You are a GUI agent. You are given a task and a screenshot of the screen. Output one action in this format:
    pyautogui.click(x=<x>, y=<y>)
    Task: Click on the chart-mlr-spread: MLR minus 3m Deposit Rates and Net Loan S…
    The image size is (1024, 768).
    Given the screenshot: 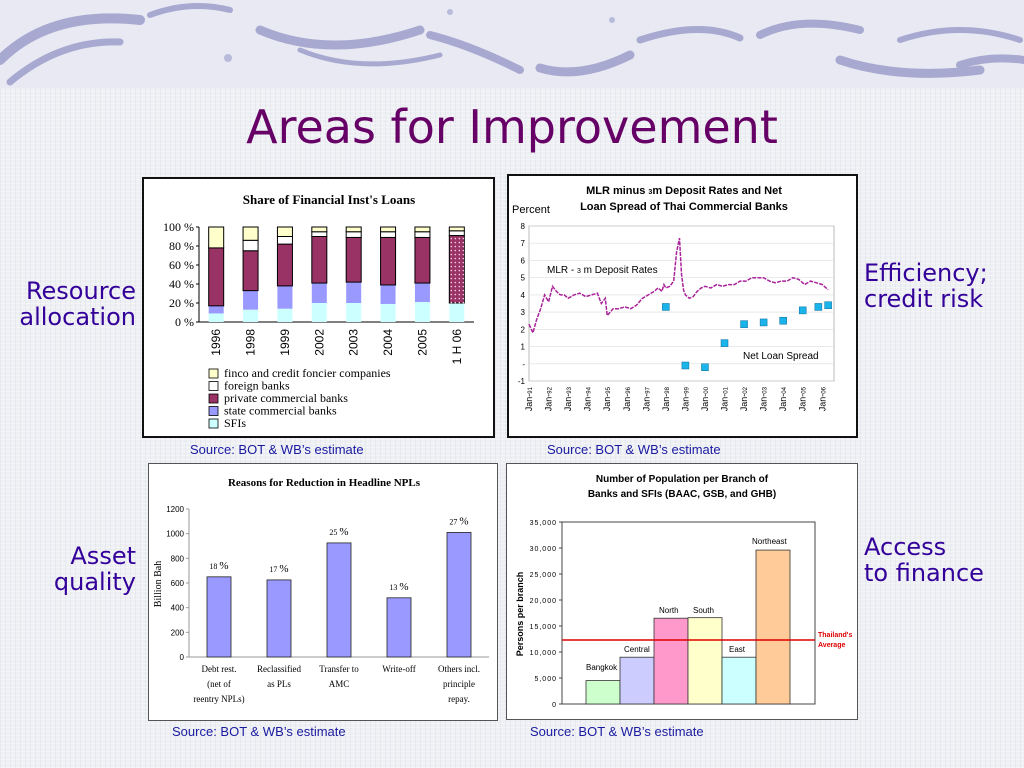 What is the action you would take?
    pyautogui.click(x=682, y=306)
    